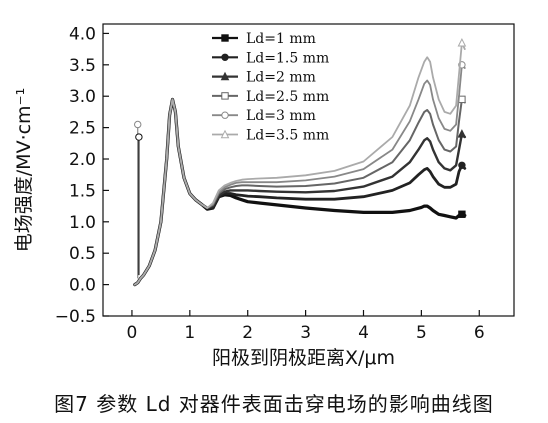 This screenshot has height=423, width=548. I want to click on legend-item: Ld=3 mm, so click(264, 116).